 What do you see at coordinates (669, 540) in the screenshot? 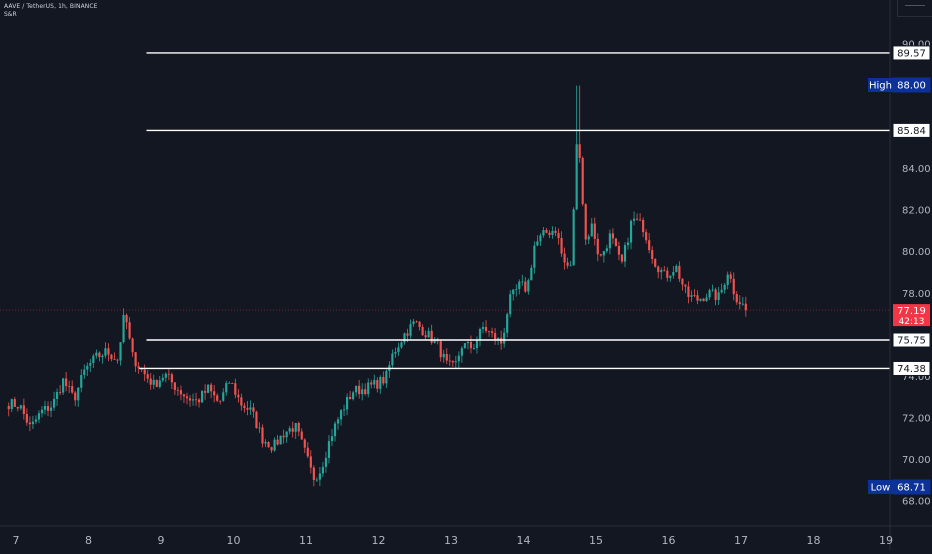
I see `time-tick-label: 16` at bounding box center [669, 540].